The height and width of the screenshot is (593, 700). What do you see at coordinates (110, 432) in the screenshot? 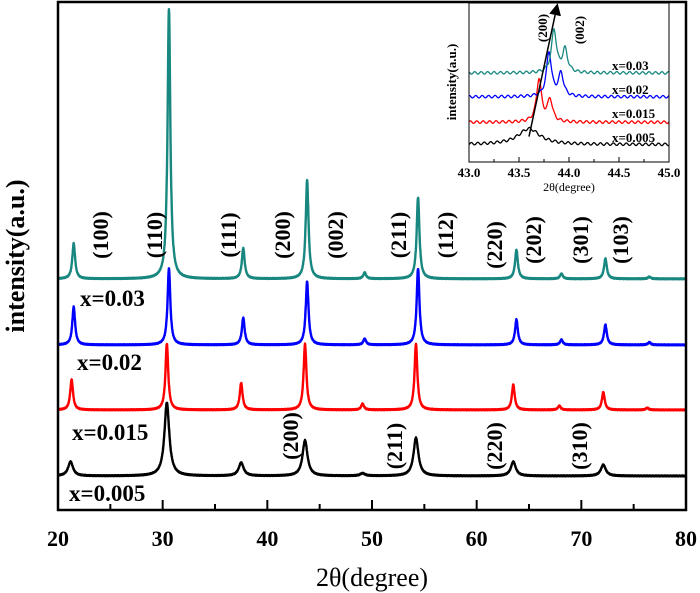
I see `series-label-x0015: x=0.015` at bounding box center [110, 432].